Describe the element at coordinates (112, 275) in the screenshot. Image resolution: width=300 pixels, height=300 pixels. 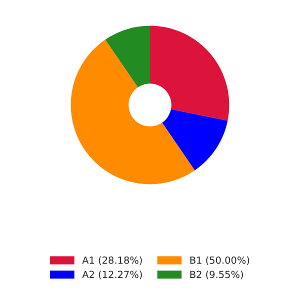
I see `legend-label: A2 (12.27%)` at that location.